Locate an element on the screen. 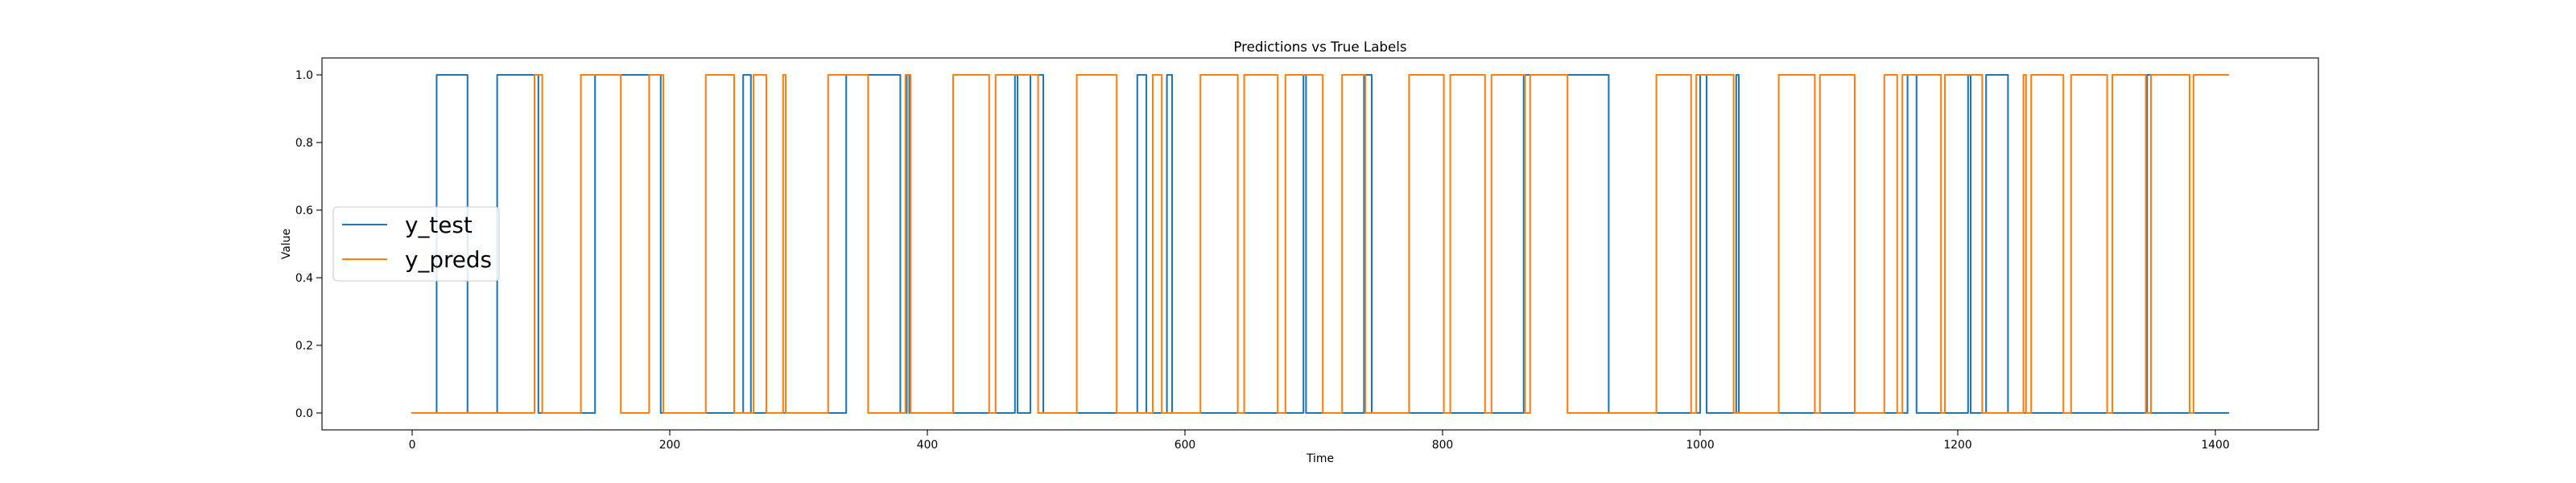 The height and width of the screenshot is (483, 2576). y-tick-label: 0.4 is located at coordinates (304, 278).